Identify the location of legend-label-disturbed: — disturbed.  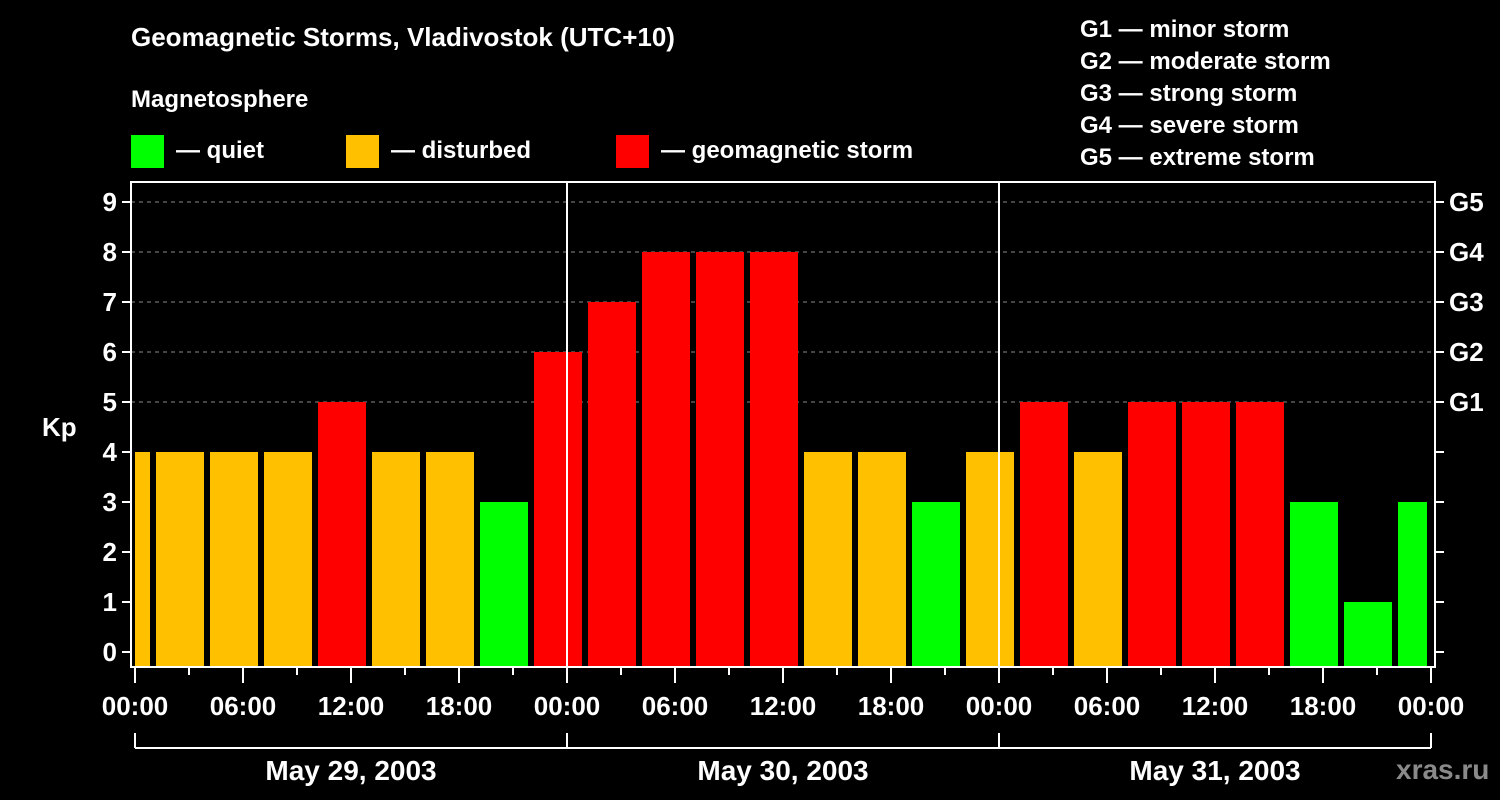
(461, 150).